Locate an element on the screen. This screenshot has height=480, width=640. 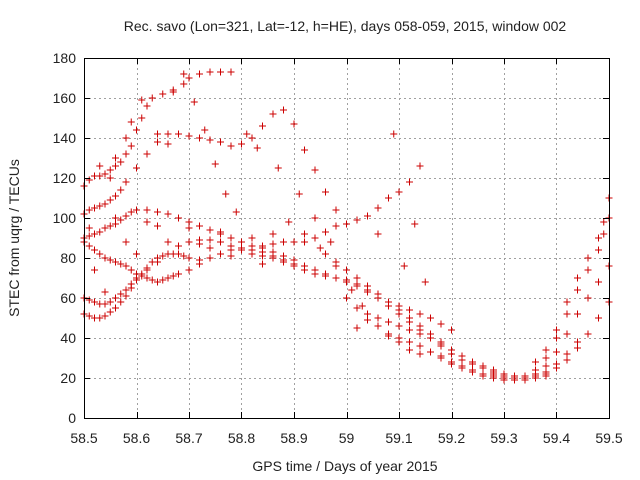
y-tick-label: 140 is located at coordinates (65, 138).